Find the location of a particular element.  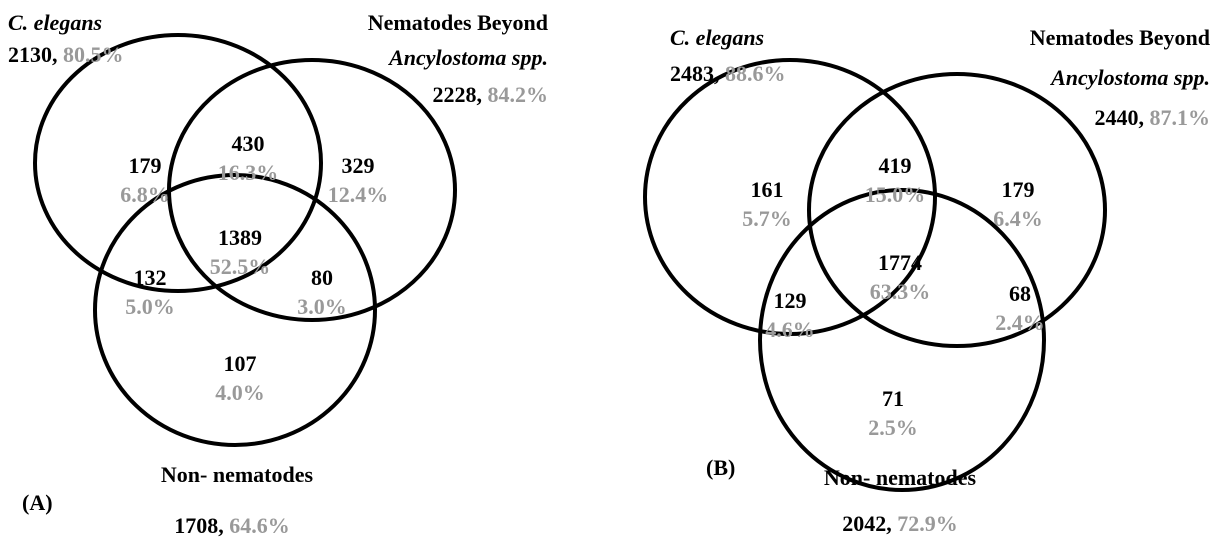

panel-label: (A) is located at coordinates (37, 502).